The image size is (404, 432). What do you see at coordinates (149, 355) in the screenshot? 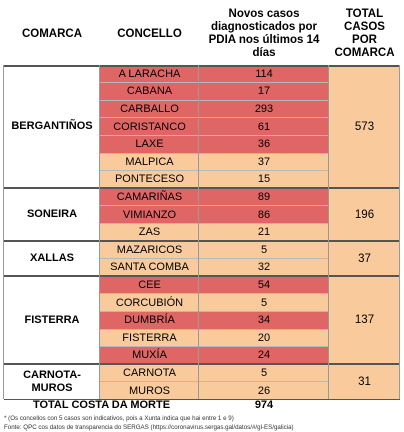
I see `concello-cell: MUXÍA` at bounding box center [149, 355].